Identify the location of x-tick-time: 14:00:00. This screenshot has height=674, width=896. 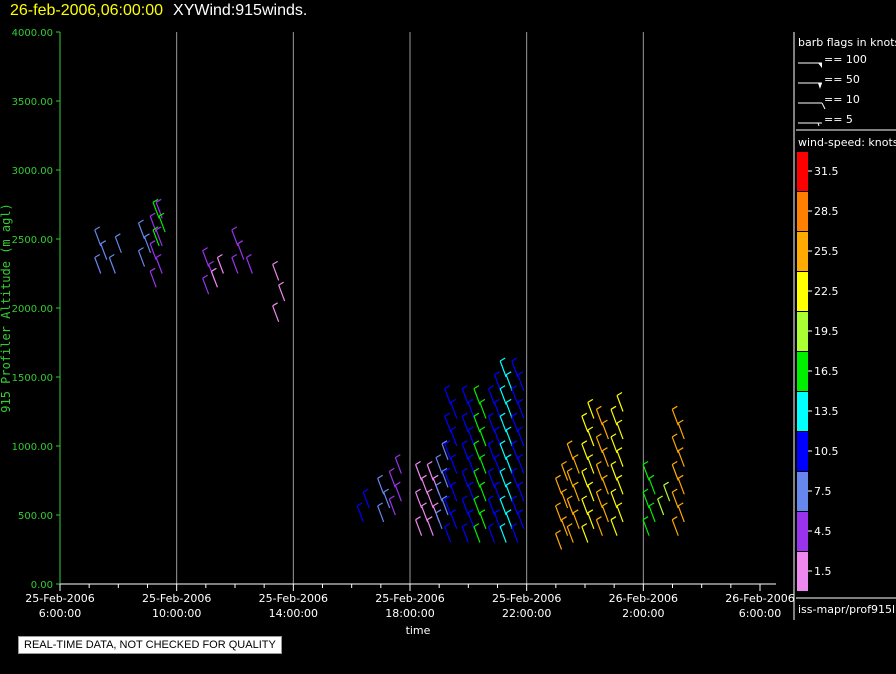
(293, 613).